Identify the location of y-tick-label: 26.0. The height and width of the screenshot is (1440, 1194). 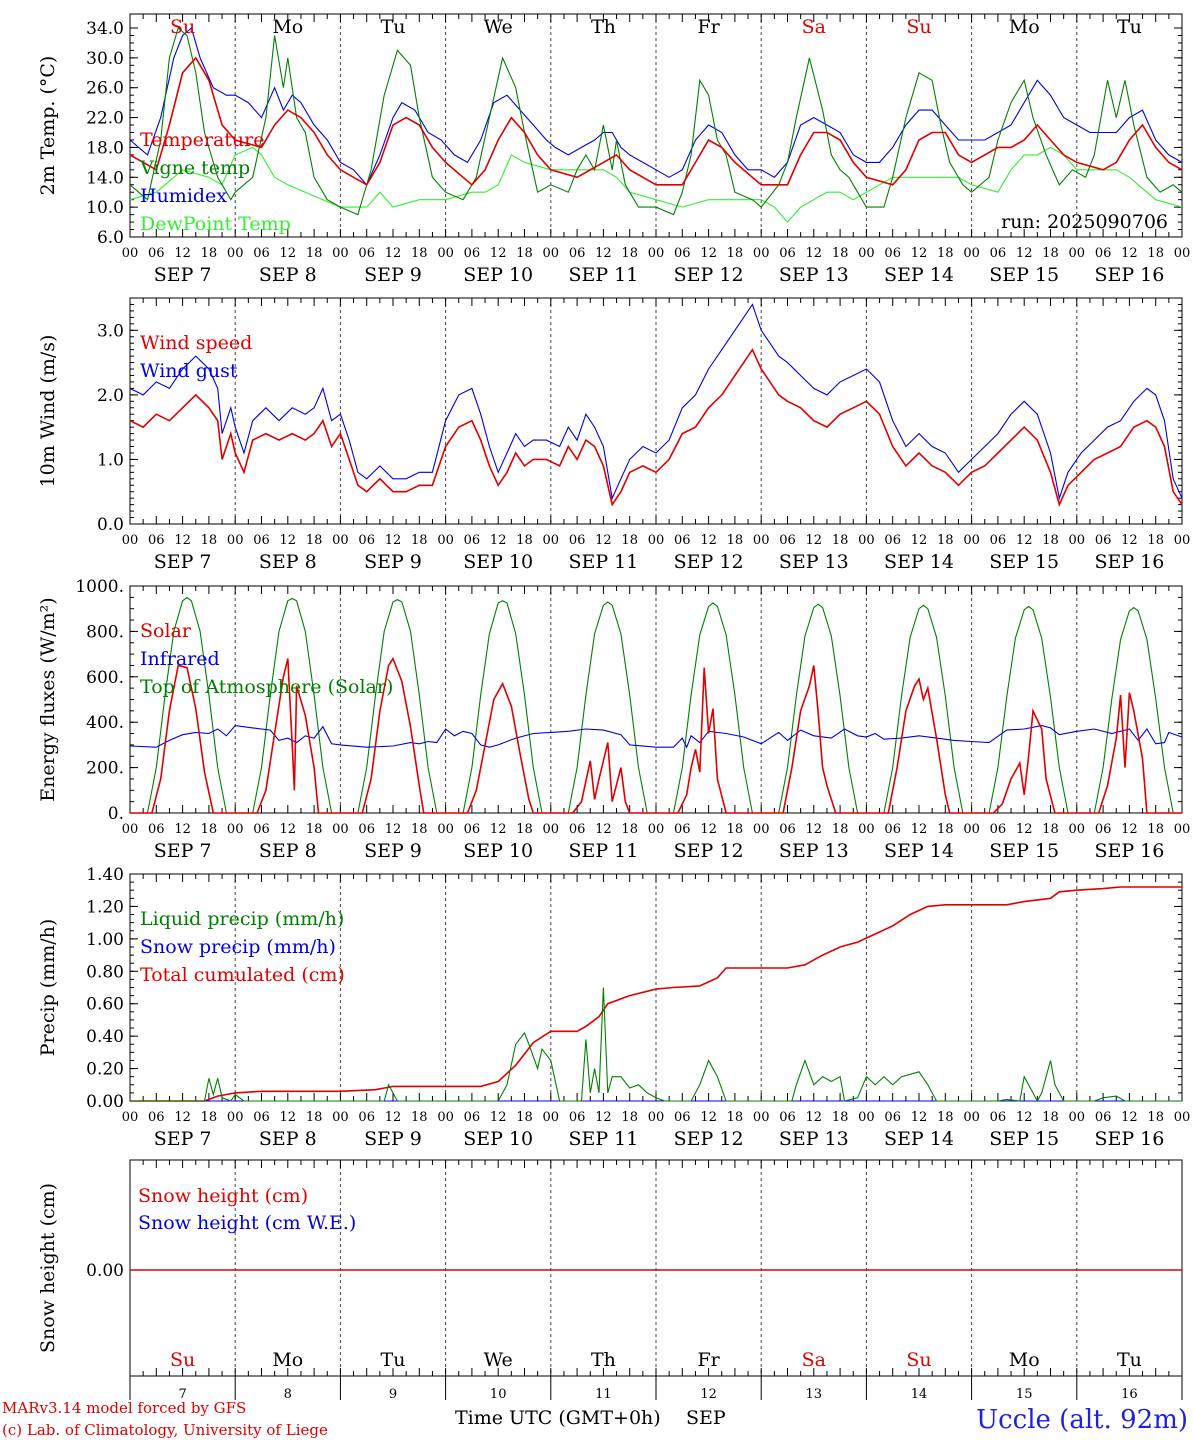
(105, 89).